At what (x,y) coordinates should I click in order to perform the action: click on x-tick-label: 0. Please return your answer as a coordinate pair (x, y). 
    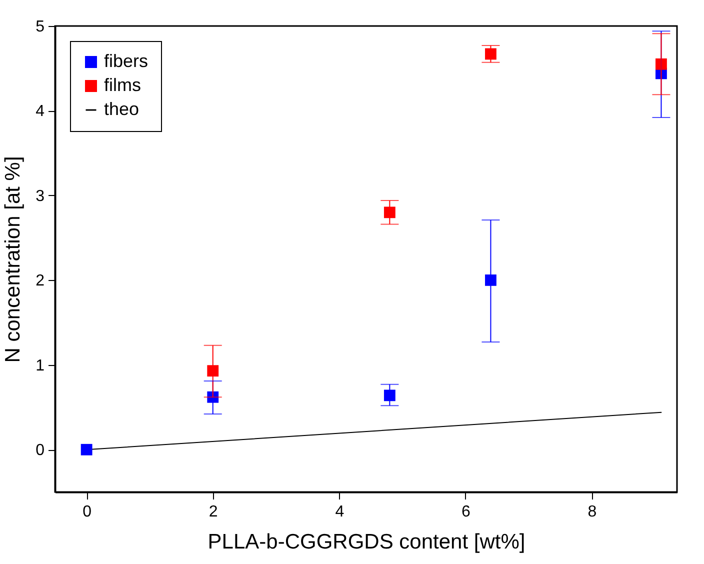
    Looking at the image, I should click on (87, 512).